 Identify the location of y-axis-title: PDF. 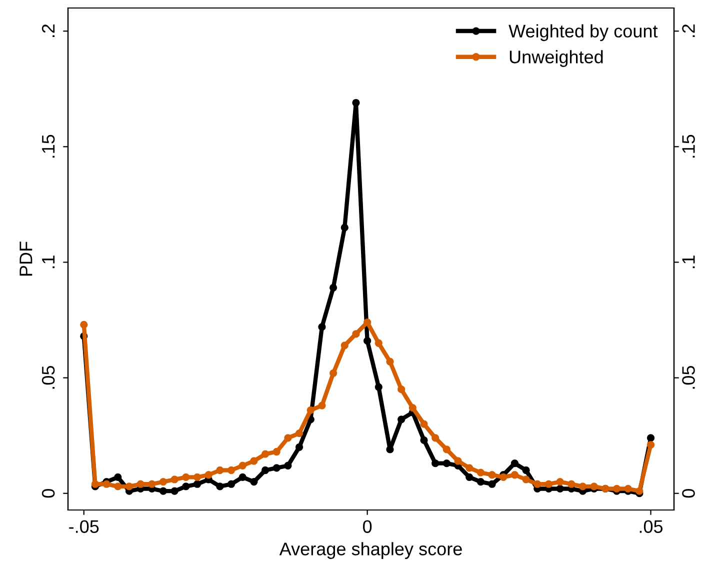
(26, 259).